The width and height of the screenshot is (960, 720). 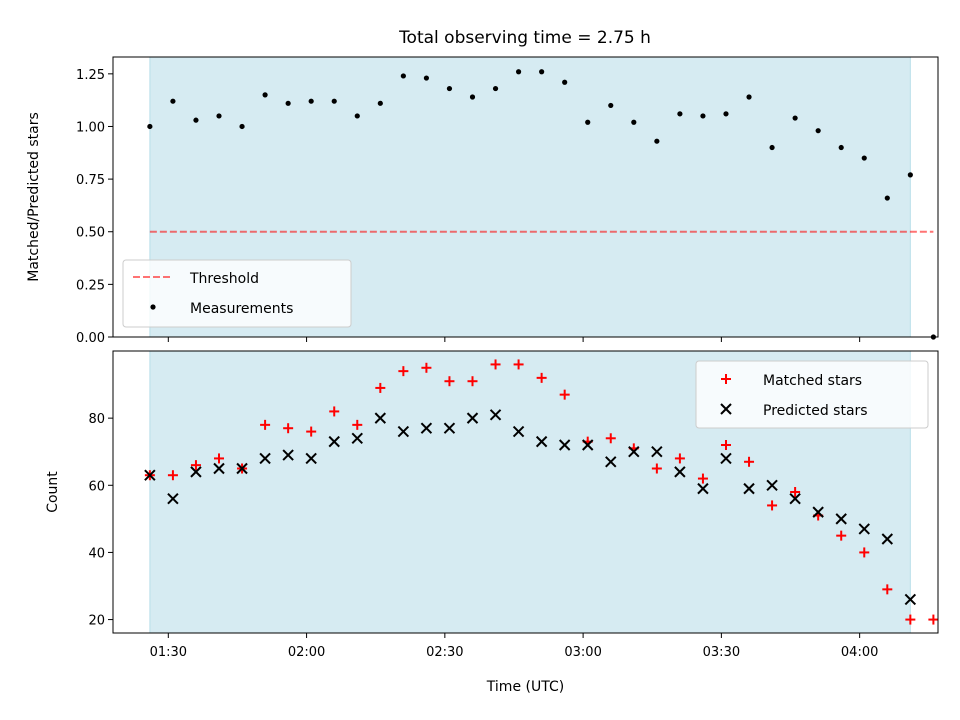 I want to click on legend-matched-marker, so click(x=726, y=379).